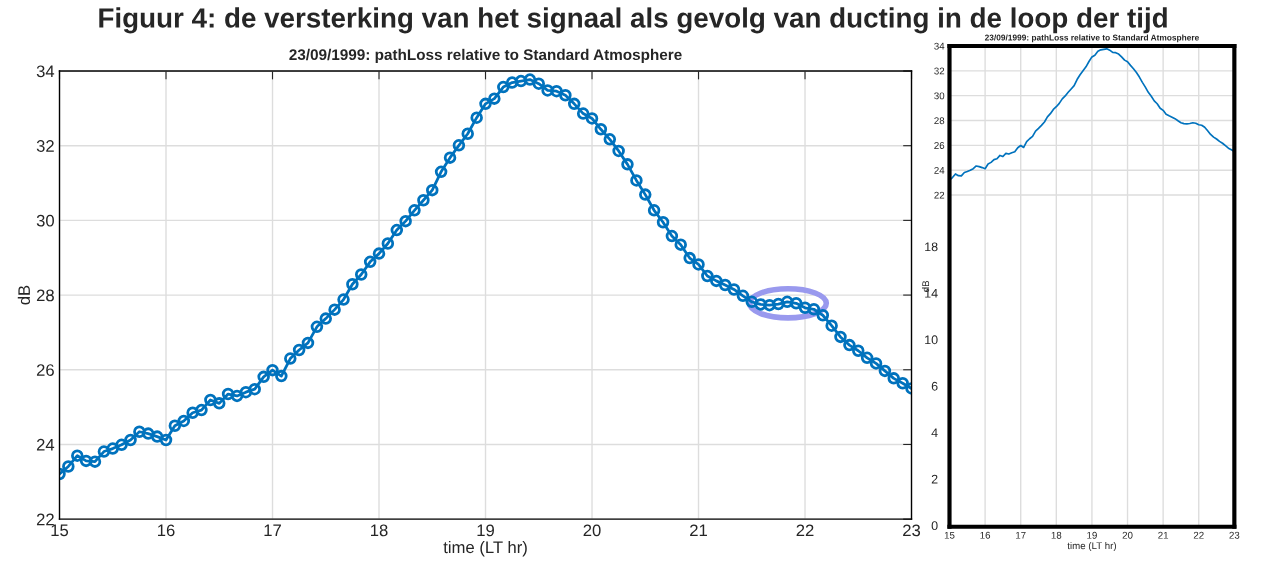  I want to click on line-series, so click(1092, 114).